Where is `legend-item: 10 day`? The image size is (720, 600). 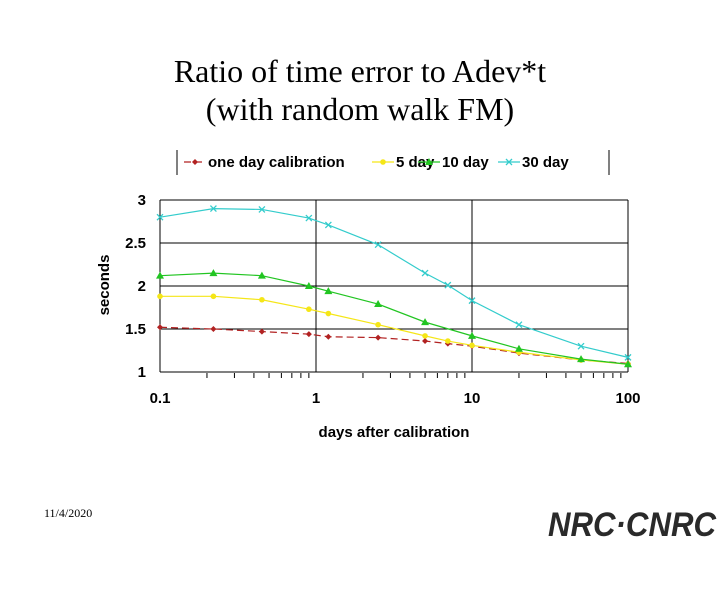 legend-item: 10 day is located at coordinates (453, 162).